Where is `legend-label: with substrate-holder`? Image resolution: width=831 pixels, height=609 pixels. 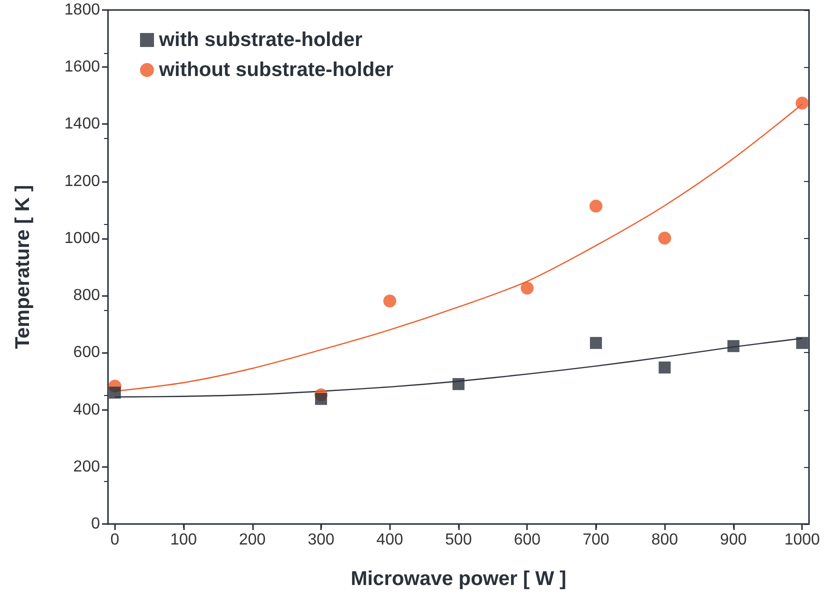 legend-label: with substrate-holder is located at coordinates (260, 40).